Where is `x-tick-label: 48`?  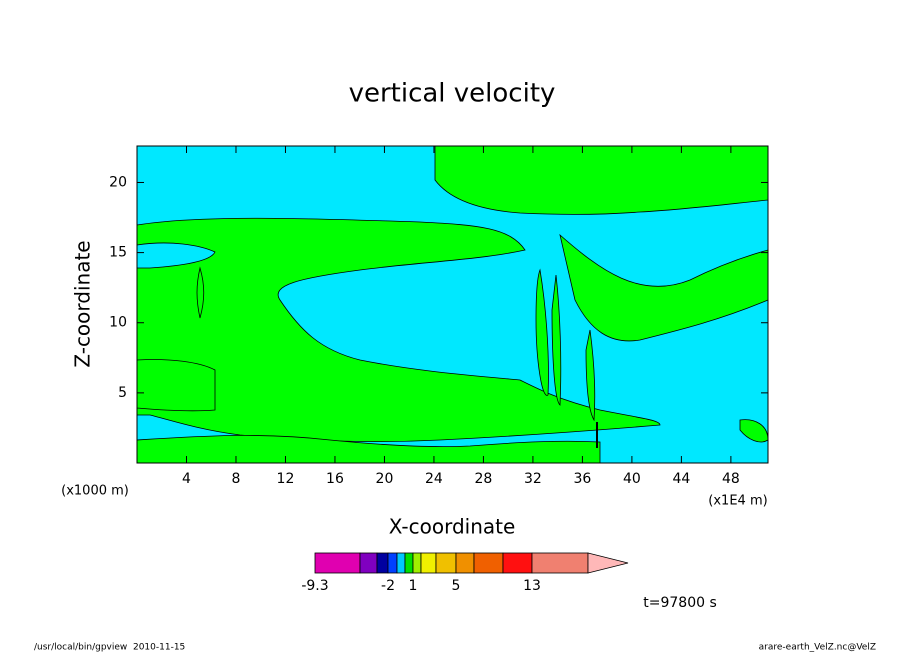 x-tick-label: 48 is located at coordinates (731, 479).